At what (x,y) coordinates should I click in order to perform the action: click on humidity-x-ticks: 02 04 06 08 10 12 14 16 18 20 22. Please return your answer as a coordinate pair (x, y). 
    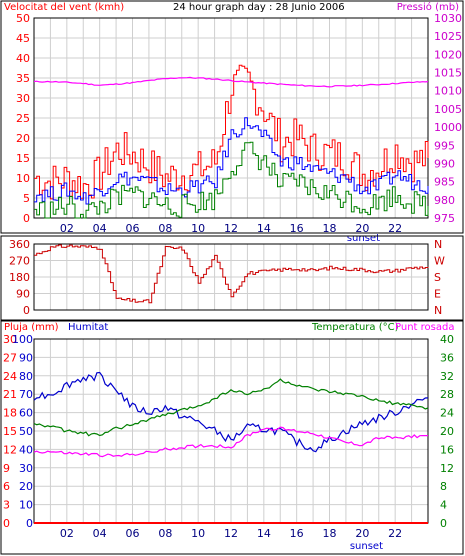
    Looking at the image, I should click on (231, 533).